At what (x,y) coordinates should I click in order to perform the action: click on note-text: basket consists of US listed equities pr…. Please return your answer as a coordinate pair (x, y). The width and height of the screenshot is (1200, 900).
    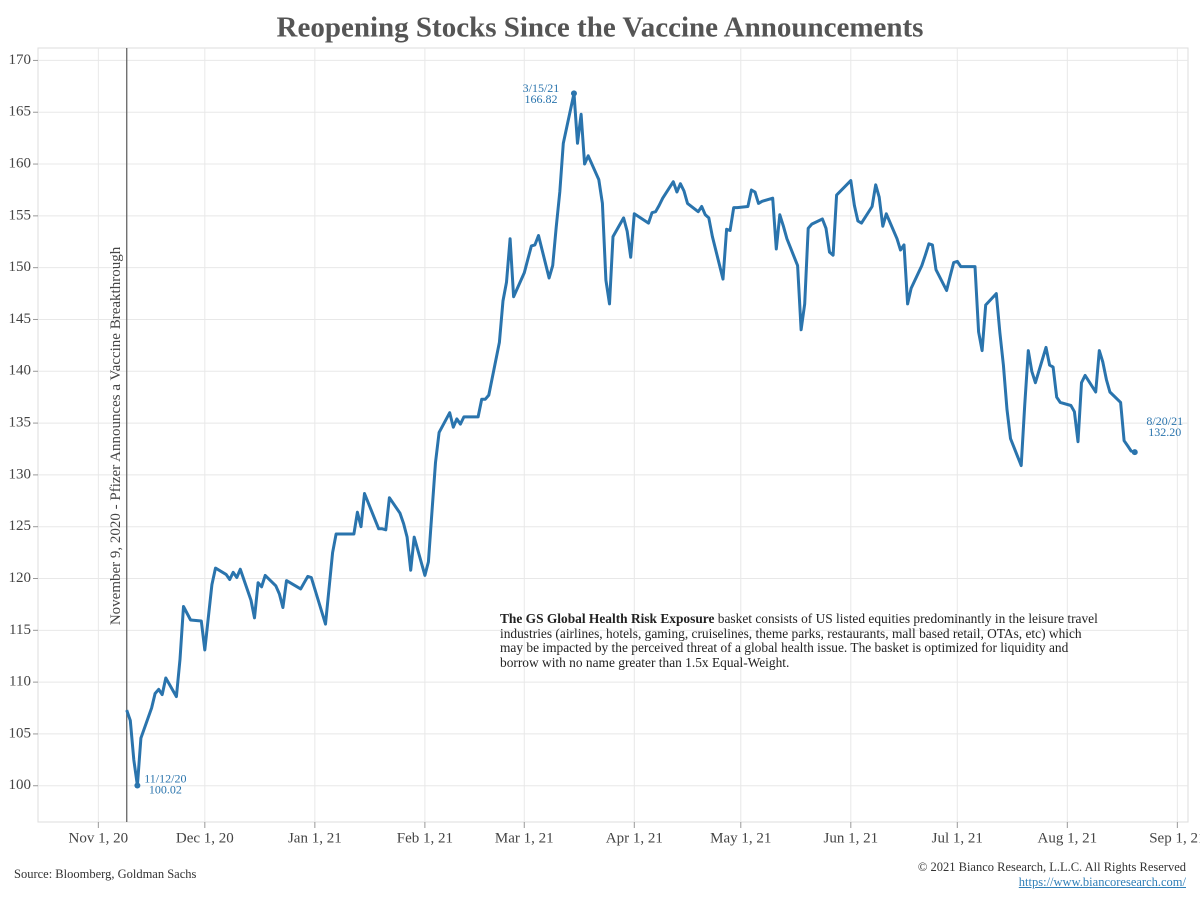
    Looking at the image, I should click on (799, 640).